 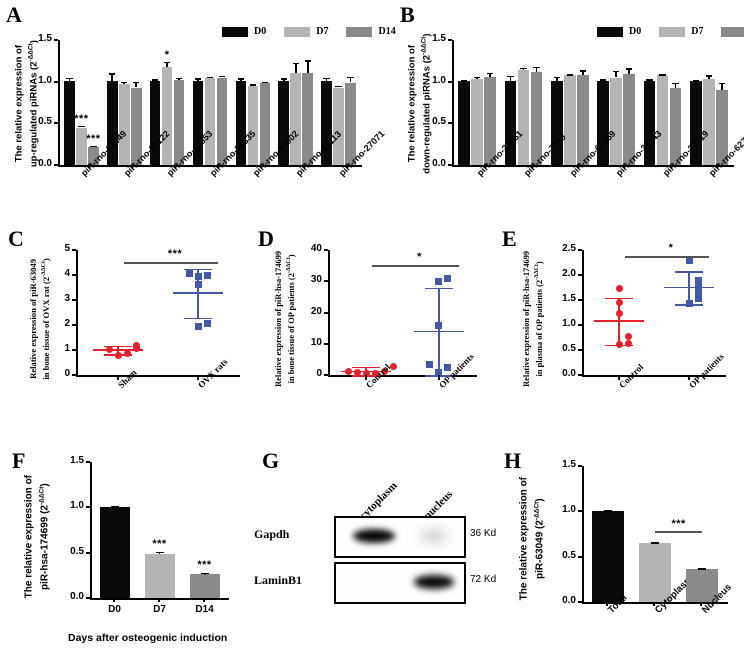 What do you see at coordinates (67, 248) in the screenshot?
I see `y-tick-label: 5` at bounding box center [67, 248].